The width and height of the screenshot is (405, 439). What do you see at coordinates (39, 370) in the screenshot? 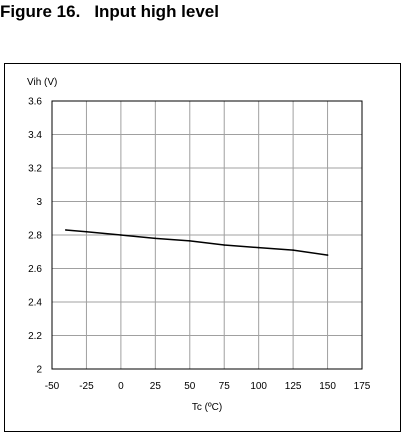
I see `y-tick-label: 2` at bounding box center [39, 370].